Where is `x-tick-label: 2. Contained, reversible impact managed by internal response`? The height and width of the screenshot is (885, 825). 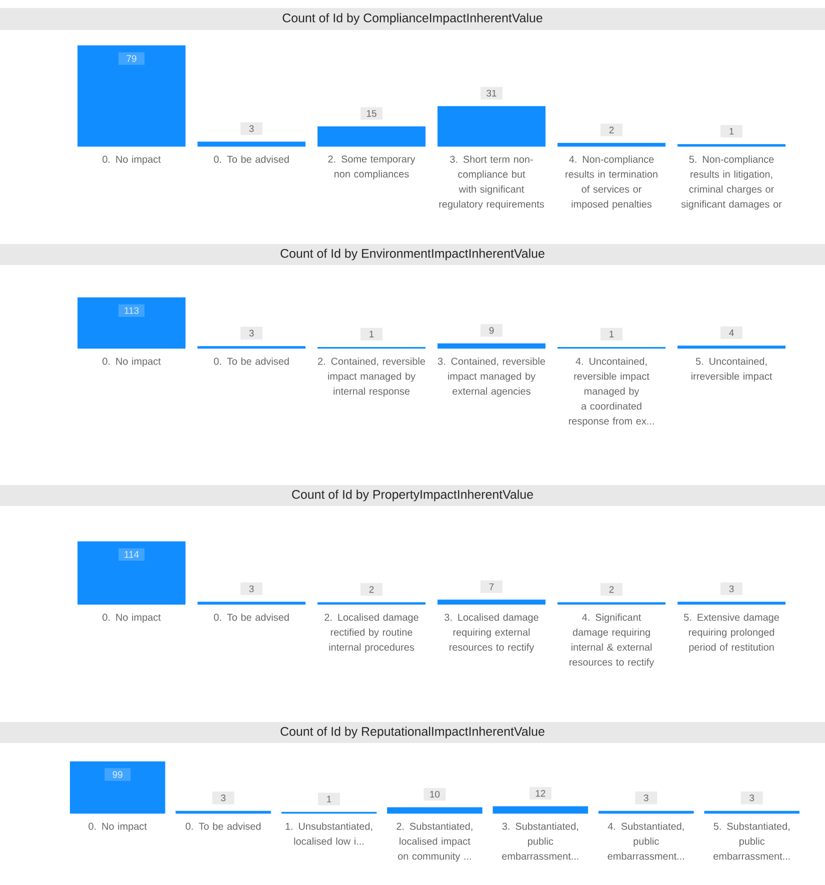
x-tick-label: 2. Contained, reversible impact managed by internal response is located at coordinates (372, 377).